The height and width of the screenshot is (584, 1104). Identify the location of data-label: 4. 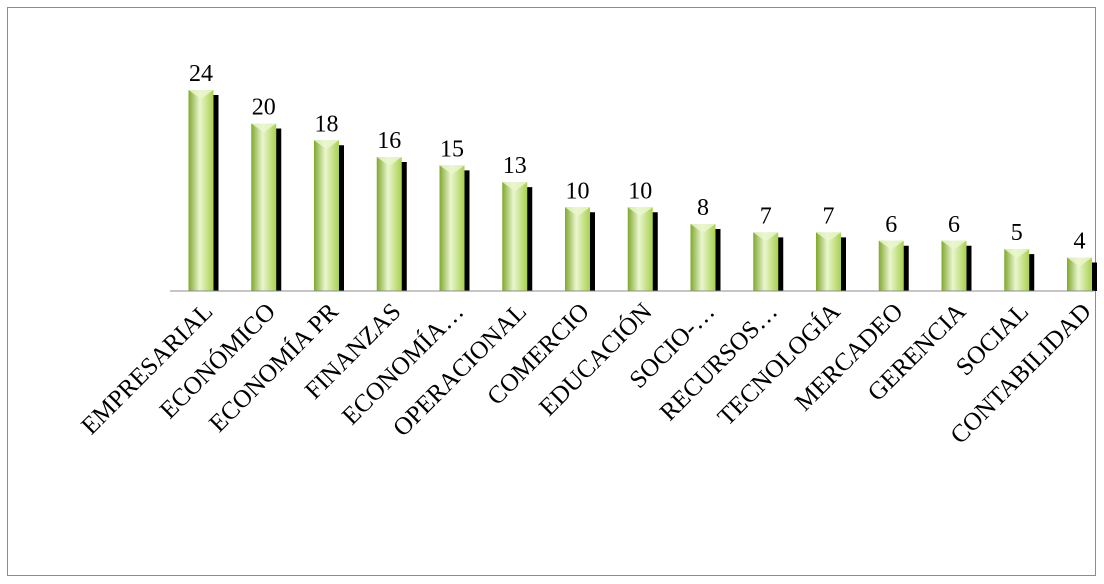
(1080, 242).